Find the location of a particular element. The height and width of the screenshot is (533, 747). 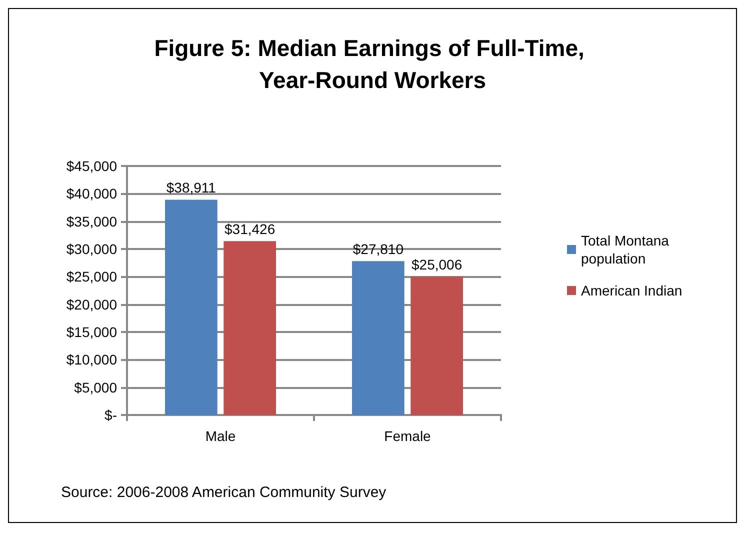

y-tick-label: $15,000 is located at coordinates (92, 332).